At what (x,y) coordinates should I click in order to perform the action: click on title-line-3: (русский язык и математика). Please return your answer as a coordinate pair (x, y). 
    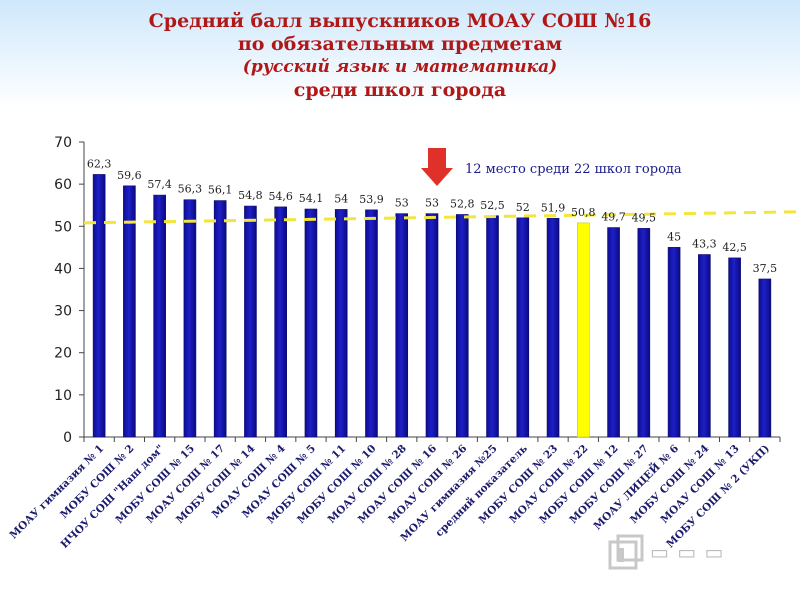
    Looking at the image, I should click on (400, 67).